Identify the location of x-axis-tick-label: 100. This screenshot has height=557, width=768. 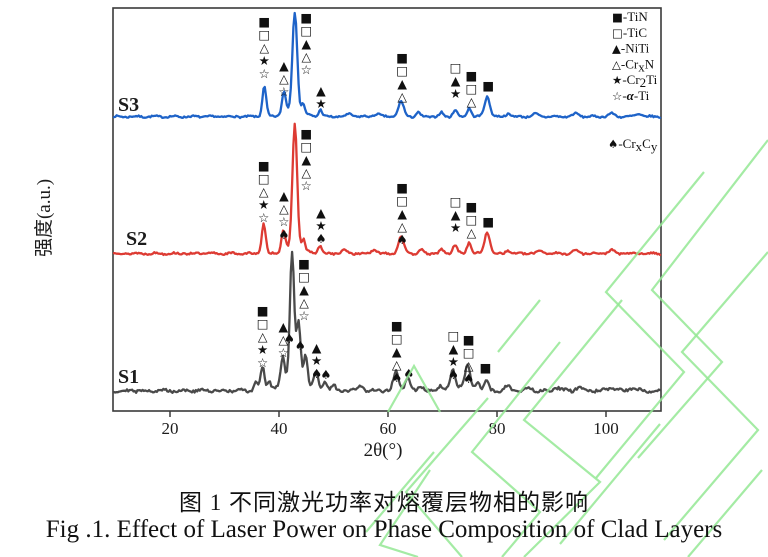
(606, 428).